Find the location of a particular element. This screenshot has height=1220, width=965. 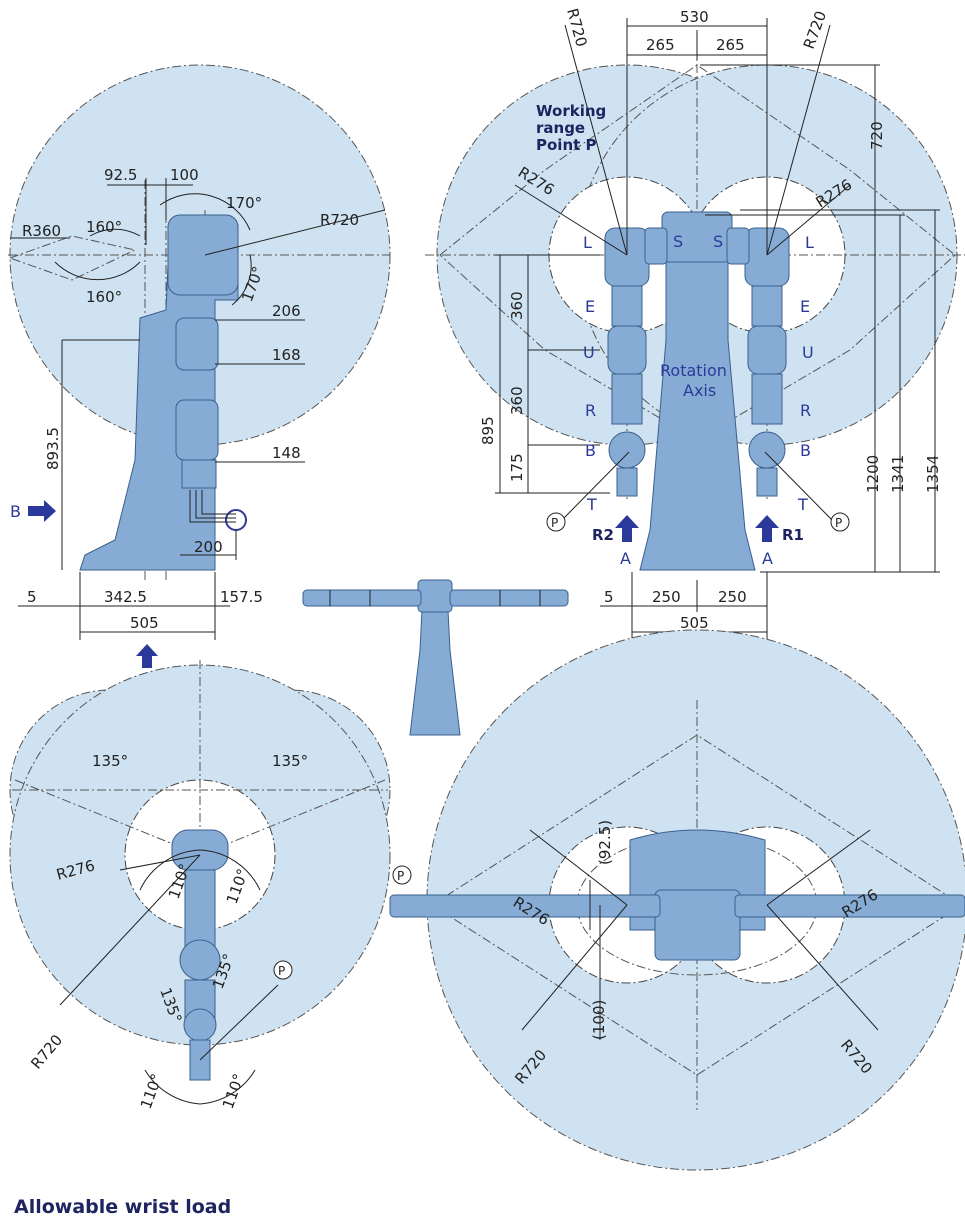

side-angle-160-top: 160° is located at coordinates (104, 227).